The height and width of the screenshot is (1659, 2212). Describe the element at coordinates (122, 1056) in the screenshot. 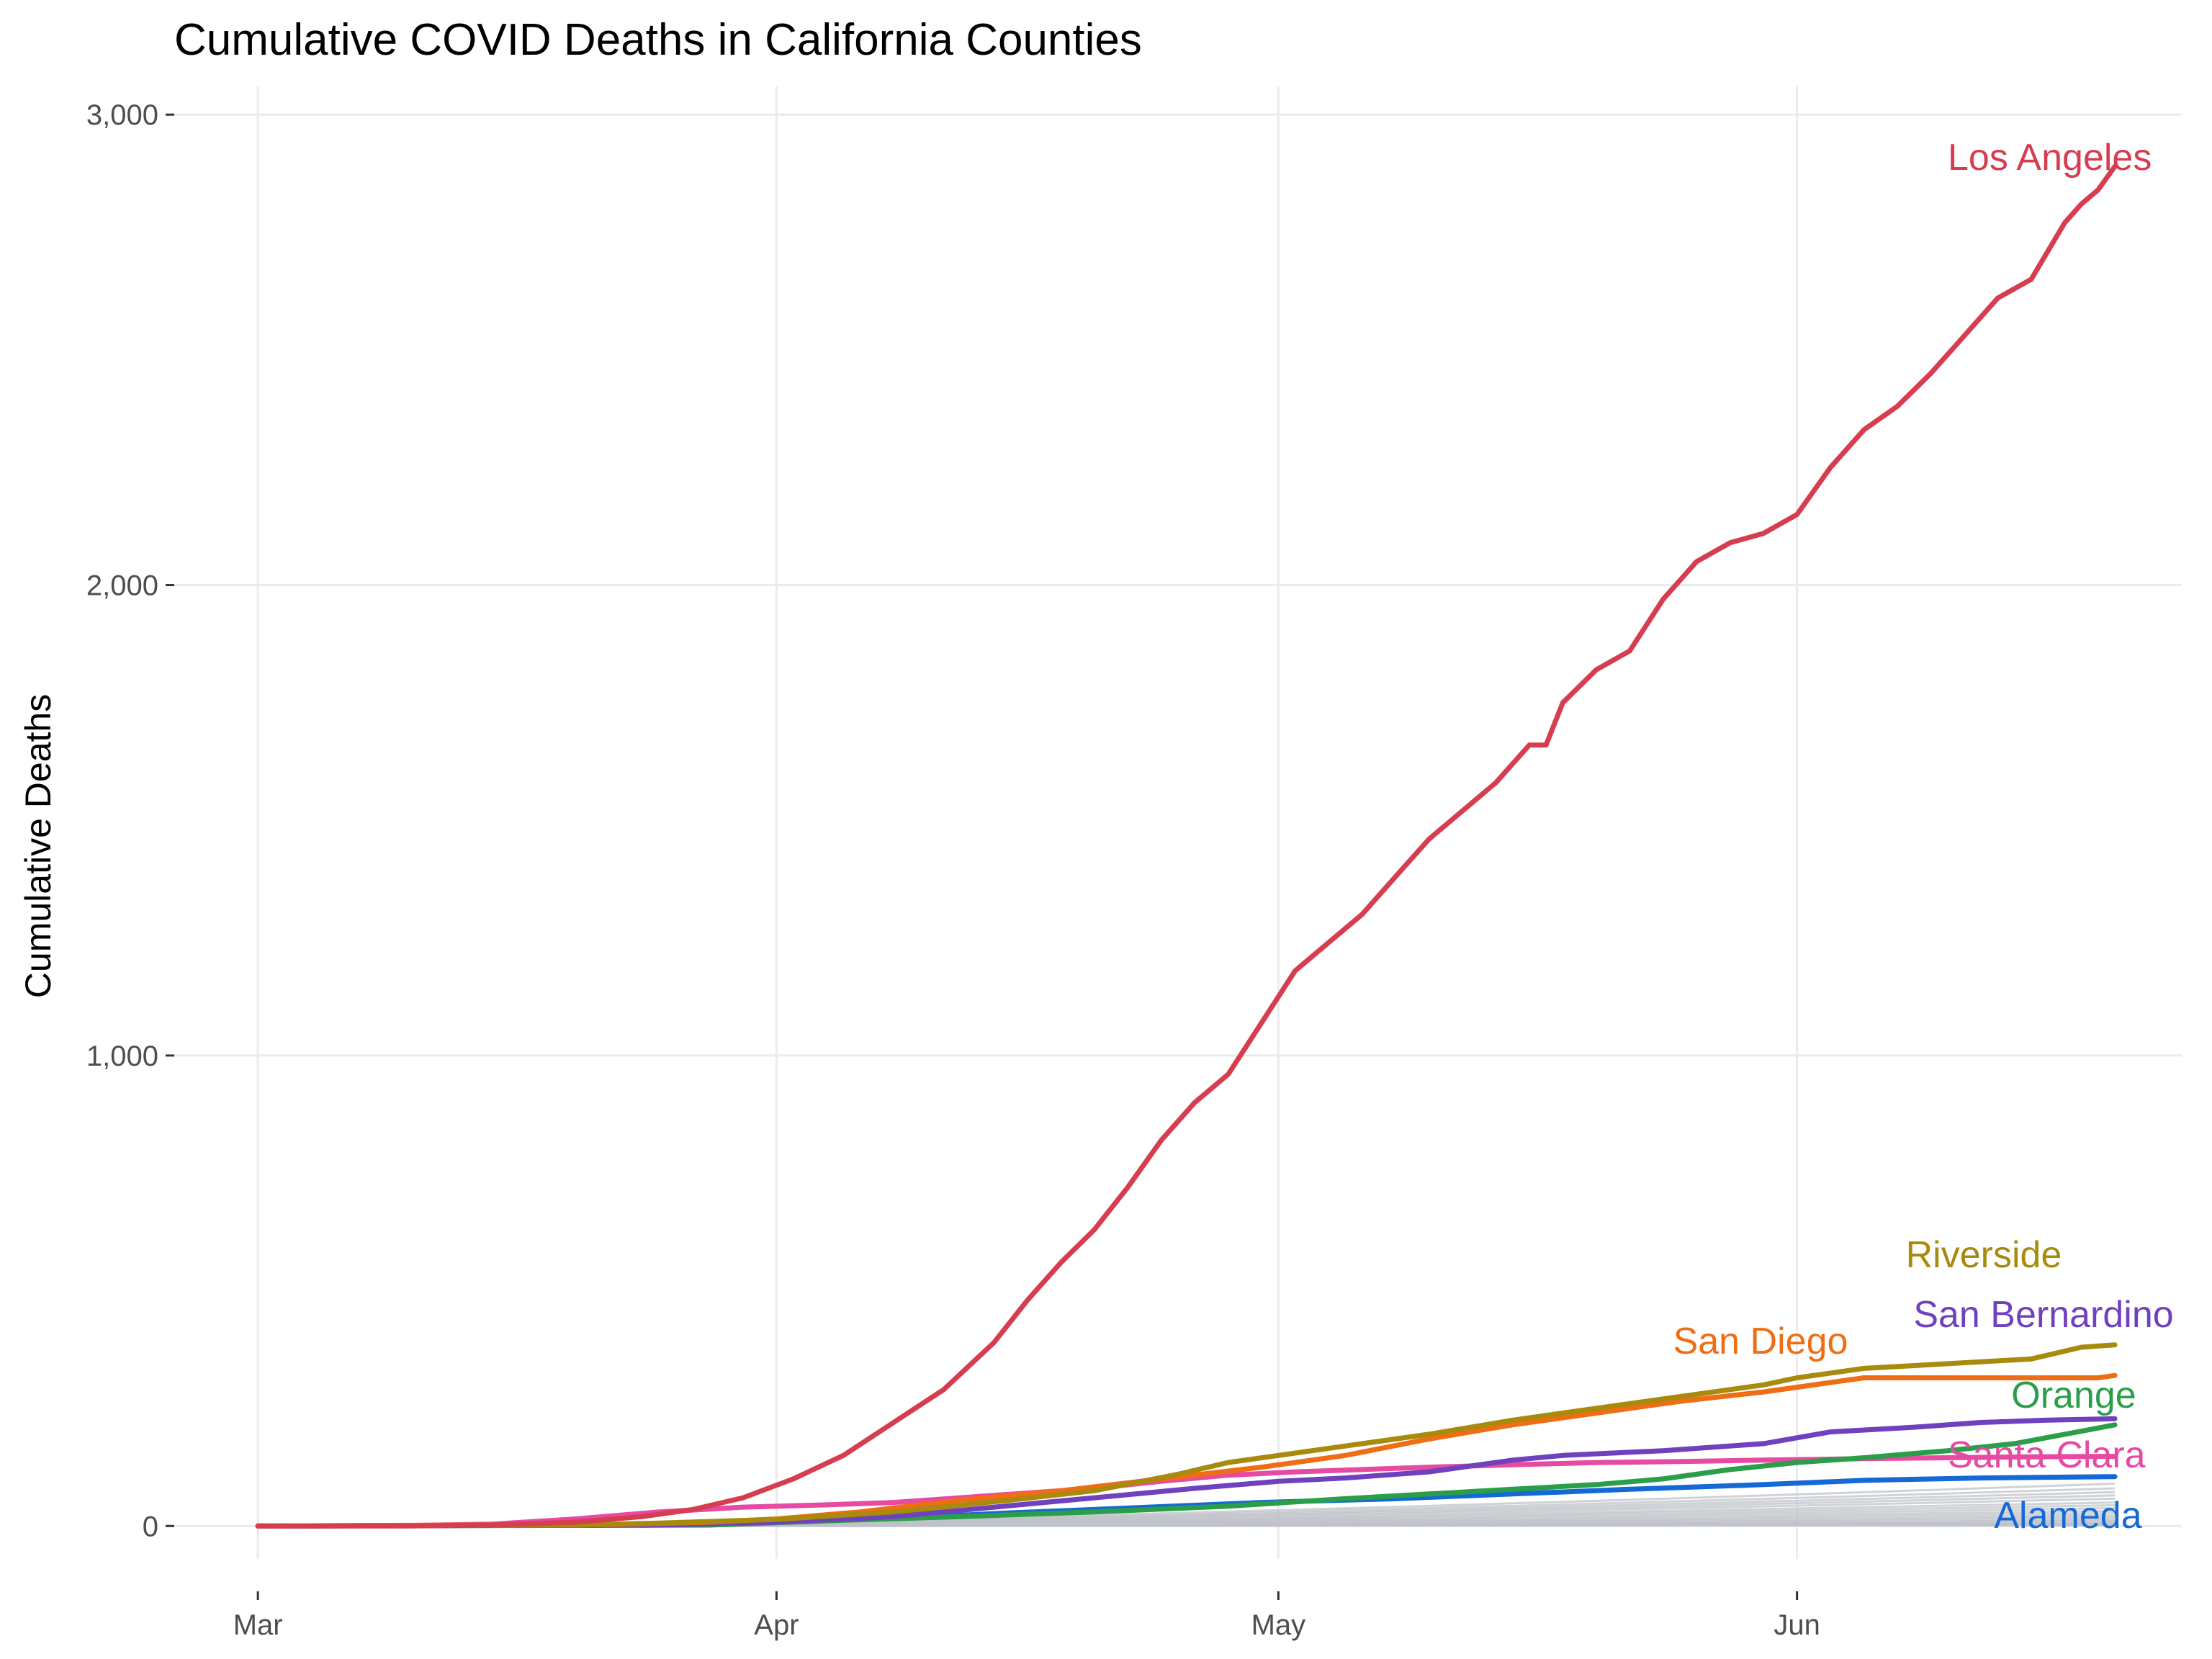

I see `y-tick-label: 1,000` at that location.